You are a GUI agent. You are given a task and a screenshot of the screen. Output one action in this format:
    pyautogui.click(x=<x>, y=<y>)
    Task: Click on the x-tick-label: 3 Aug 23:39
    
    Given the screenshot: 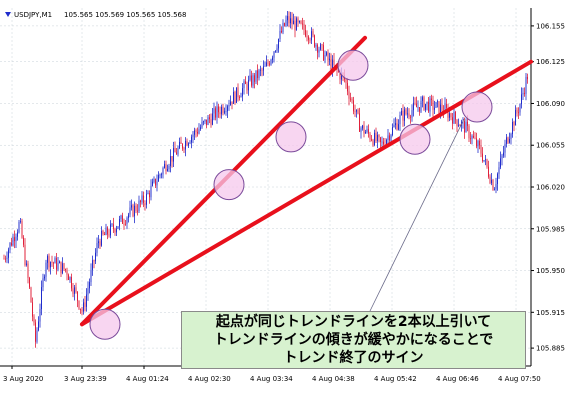 What is the action you would take?
    pyautogui.click(x=85, y=379)
    